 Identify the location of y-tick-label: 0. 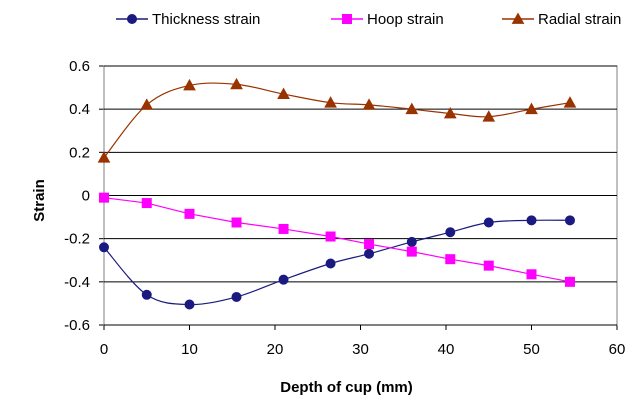
(86, 196).